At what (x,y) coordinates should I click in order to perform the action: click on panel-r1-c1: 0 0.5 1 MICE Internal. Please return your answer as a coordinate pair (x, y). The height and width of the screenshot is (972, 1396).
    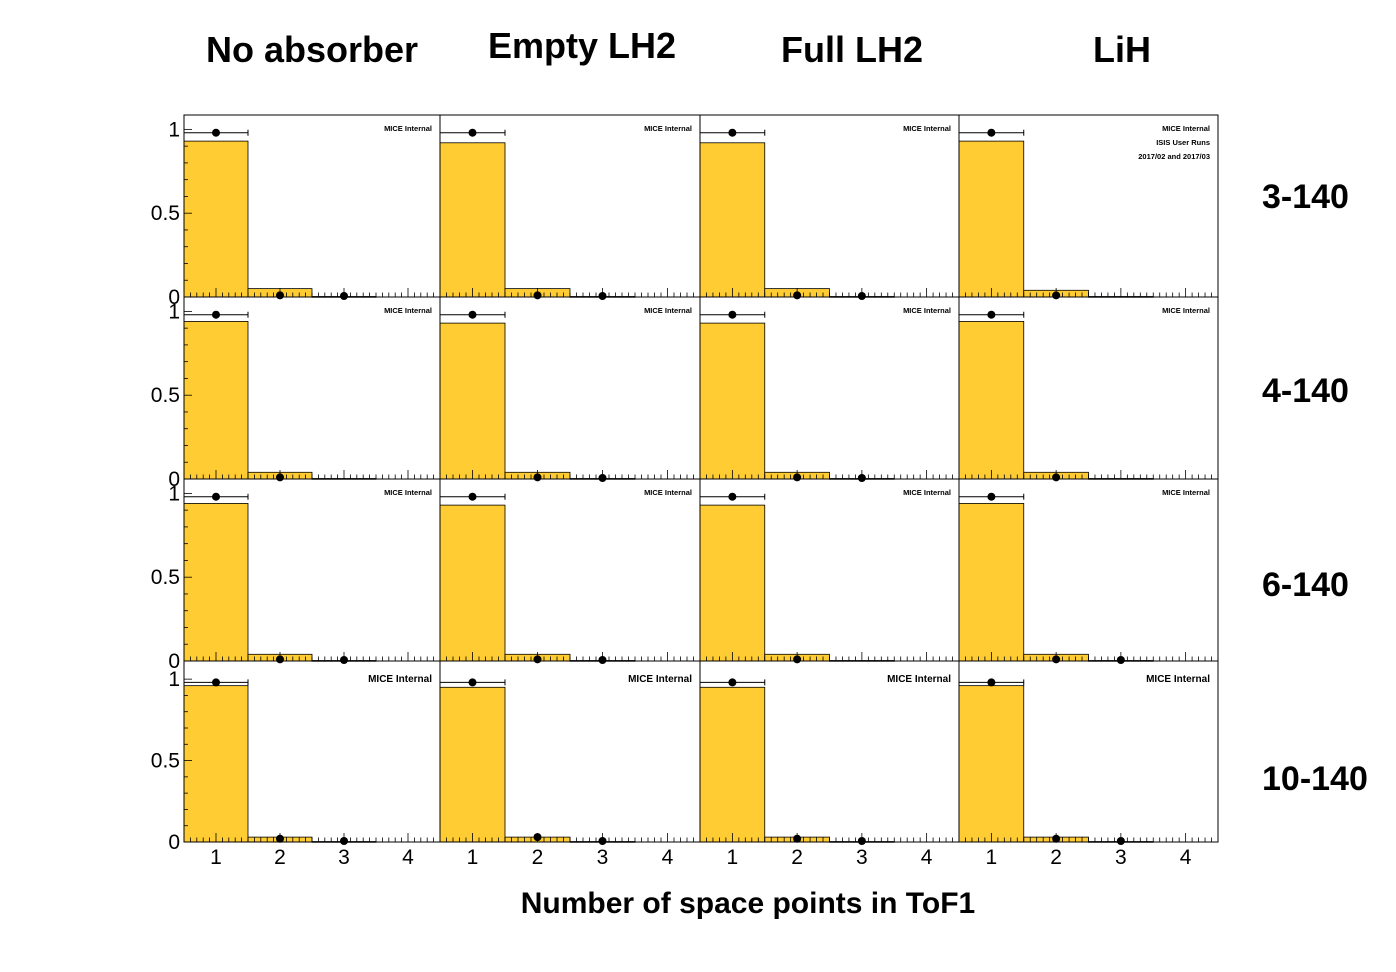
    Looking at the image, I should click on (296, 211).